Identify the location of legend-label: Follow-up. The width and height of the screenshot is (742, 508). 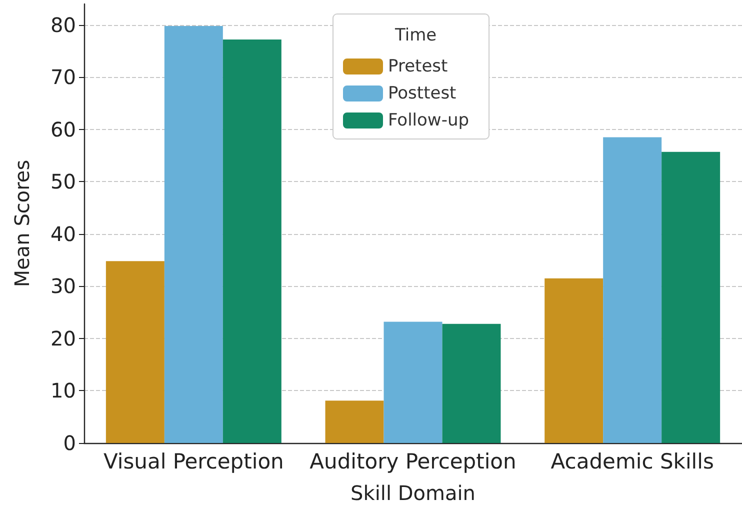
(429, 120).